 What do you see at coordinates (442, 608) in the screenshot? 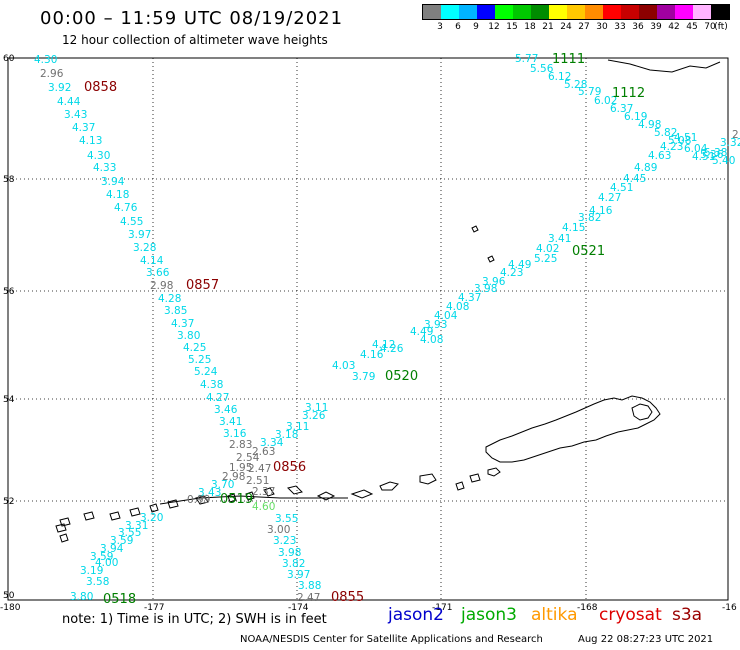
I see `lon-label: -171` at bounding box center [442, 608].